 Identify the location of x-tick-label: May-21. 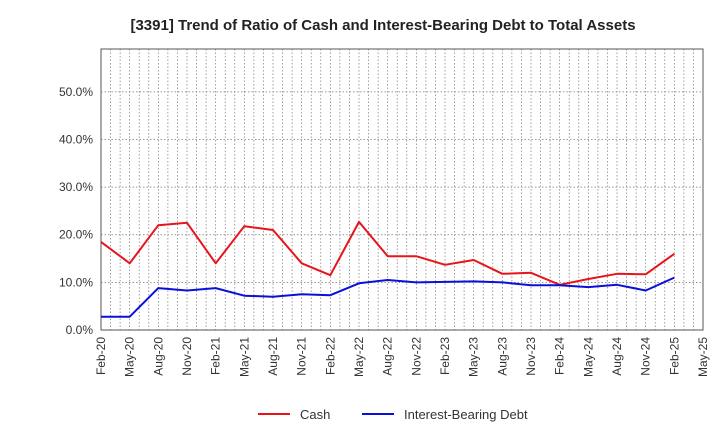
(244, 357).